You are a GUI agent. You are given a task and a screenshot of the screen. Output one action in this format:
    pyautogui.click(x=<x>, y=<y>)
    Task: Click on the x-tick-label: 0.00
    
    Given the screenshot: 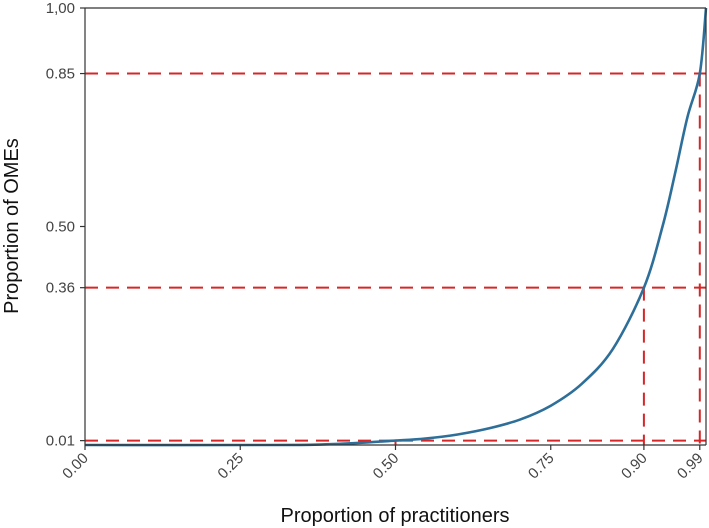 What is the action you would take?
    pyautogui.click(x=75, y=466)
    